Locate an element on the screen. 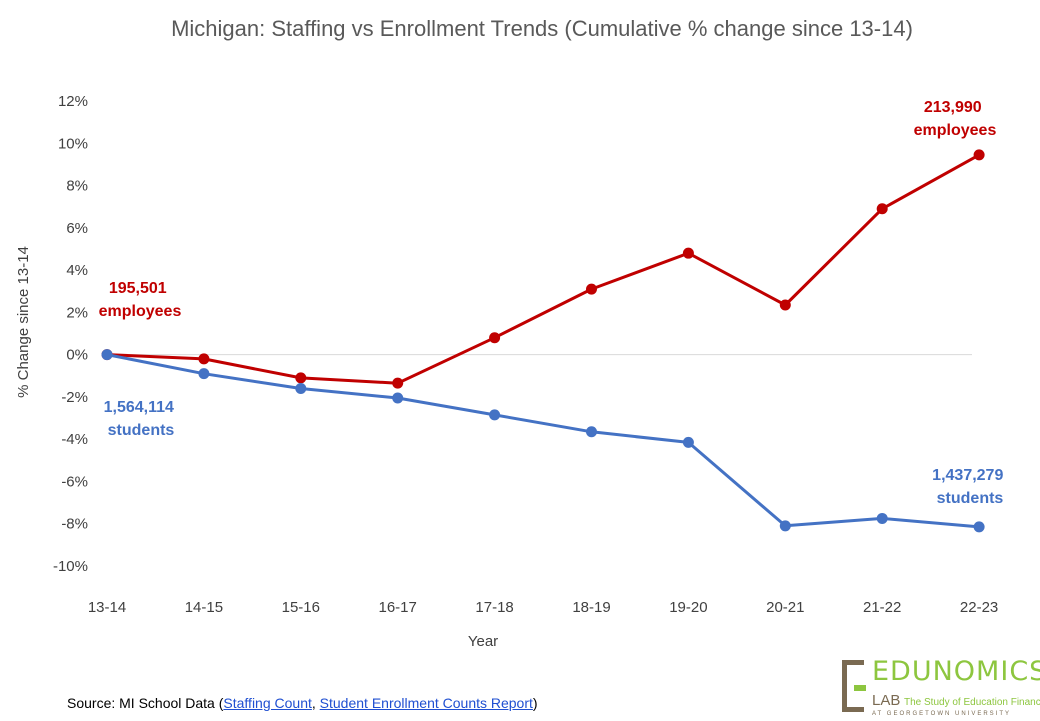 This screenshot has height=721, width=1040. logo-tagline: The Study of Education Finance is located at coordinates (971, 702).